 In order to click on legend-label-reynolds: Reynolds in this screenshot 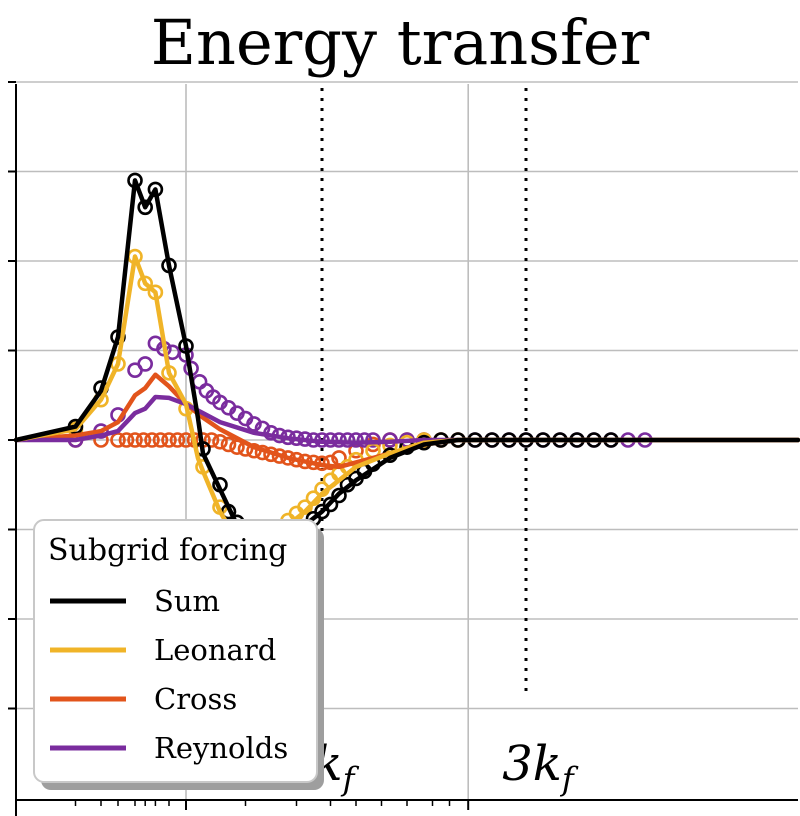, I will do `click(221, 748)`.